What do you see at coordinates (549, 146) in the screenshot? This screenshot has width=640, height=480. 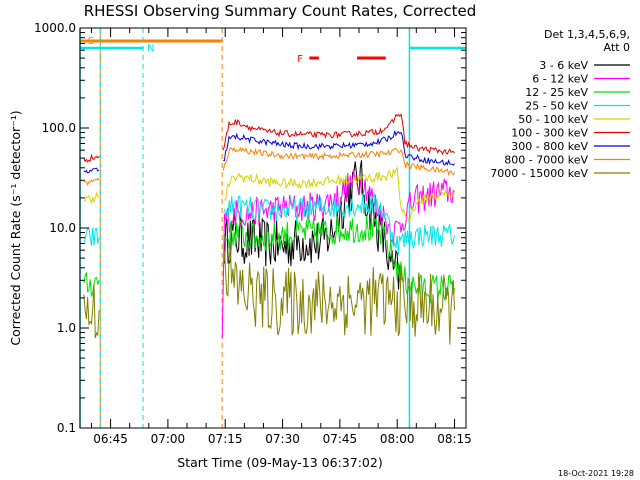 I see `legend-label-300-800-kev: 300 - 800 keV` at bounding box center [549, 146].